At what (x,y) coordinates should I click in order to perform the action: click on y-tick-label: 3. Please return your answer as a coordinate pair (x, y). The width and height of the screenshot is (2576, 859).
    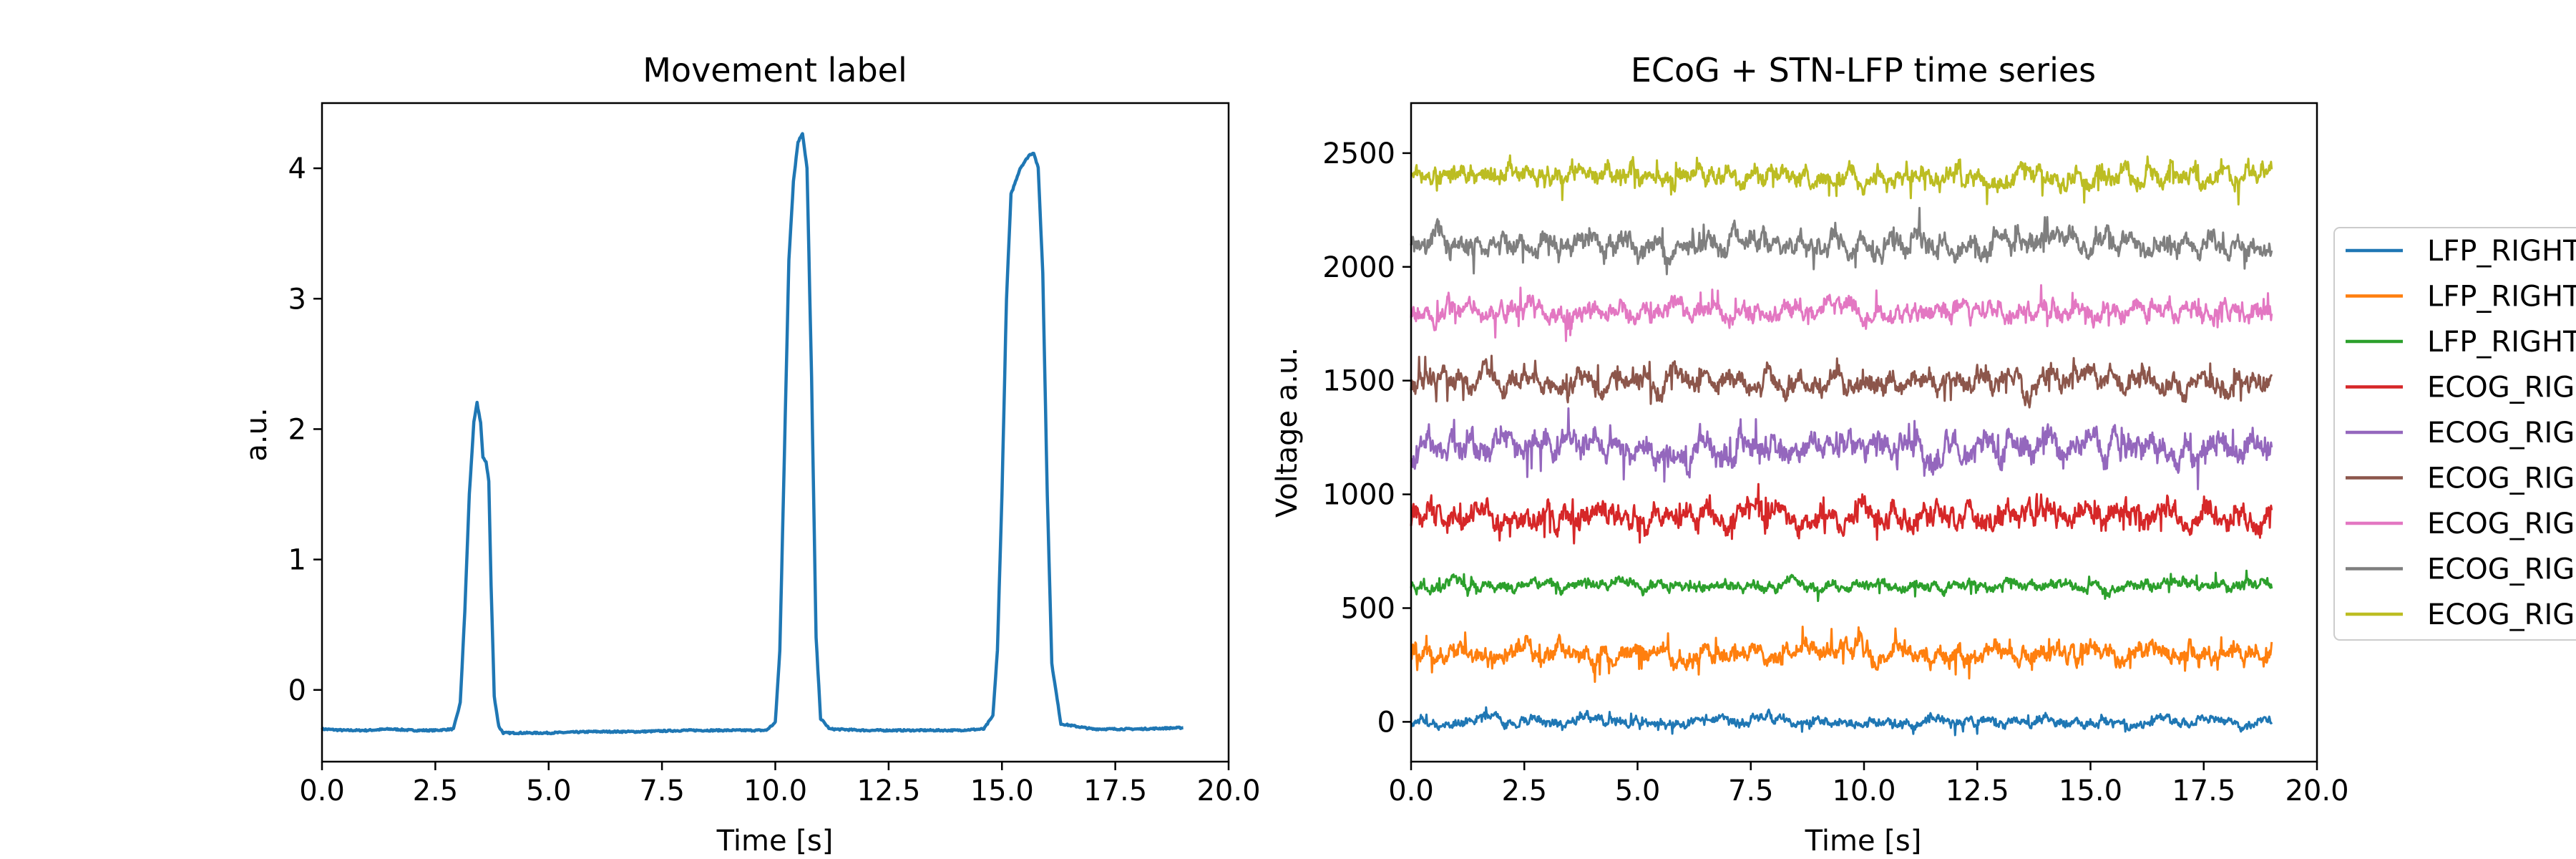
    Looking at the image, I should click on (297, 299).